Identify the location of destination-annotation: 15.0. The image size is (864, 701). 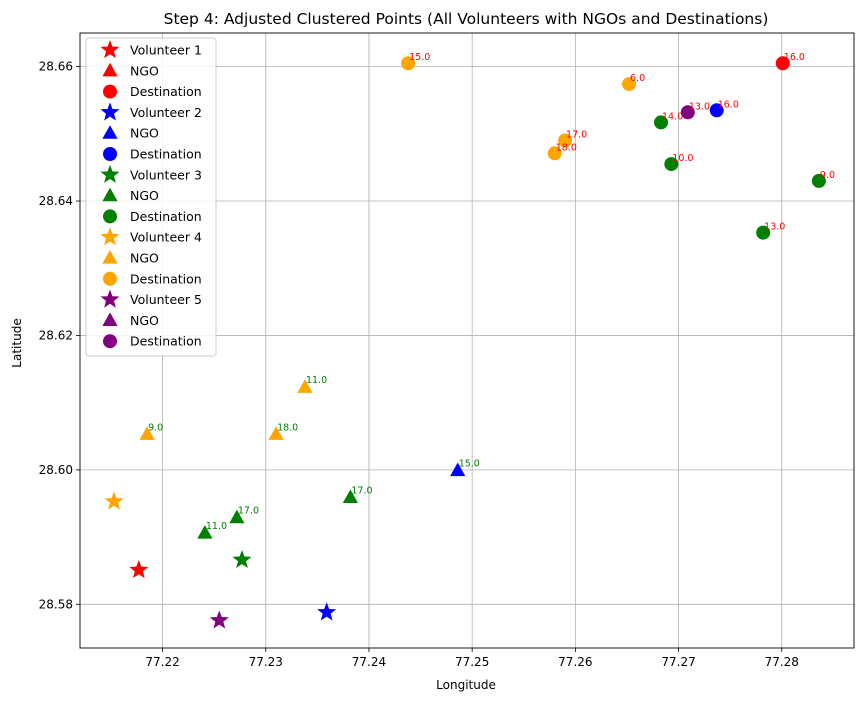
(419, 57).